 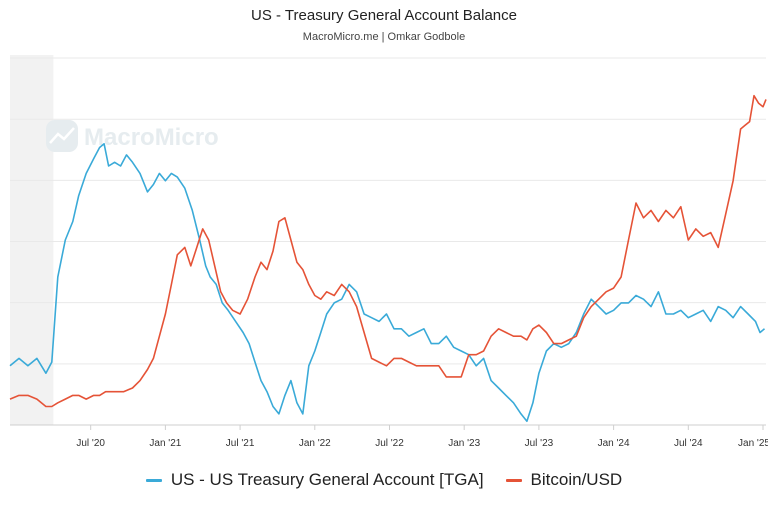 What do you see at coordinates (90, 443) in the screenshot?
I see `x-tick-label: Jul '20` at bounding box center [90, 443].